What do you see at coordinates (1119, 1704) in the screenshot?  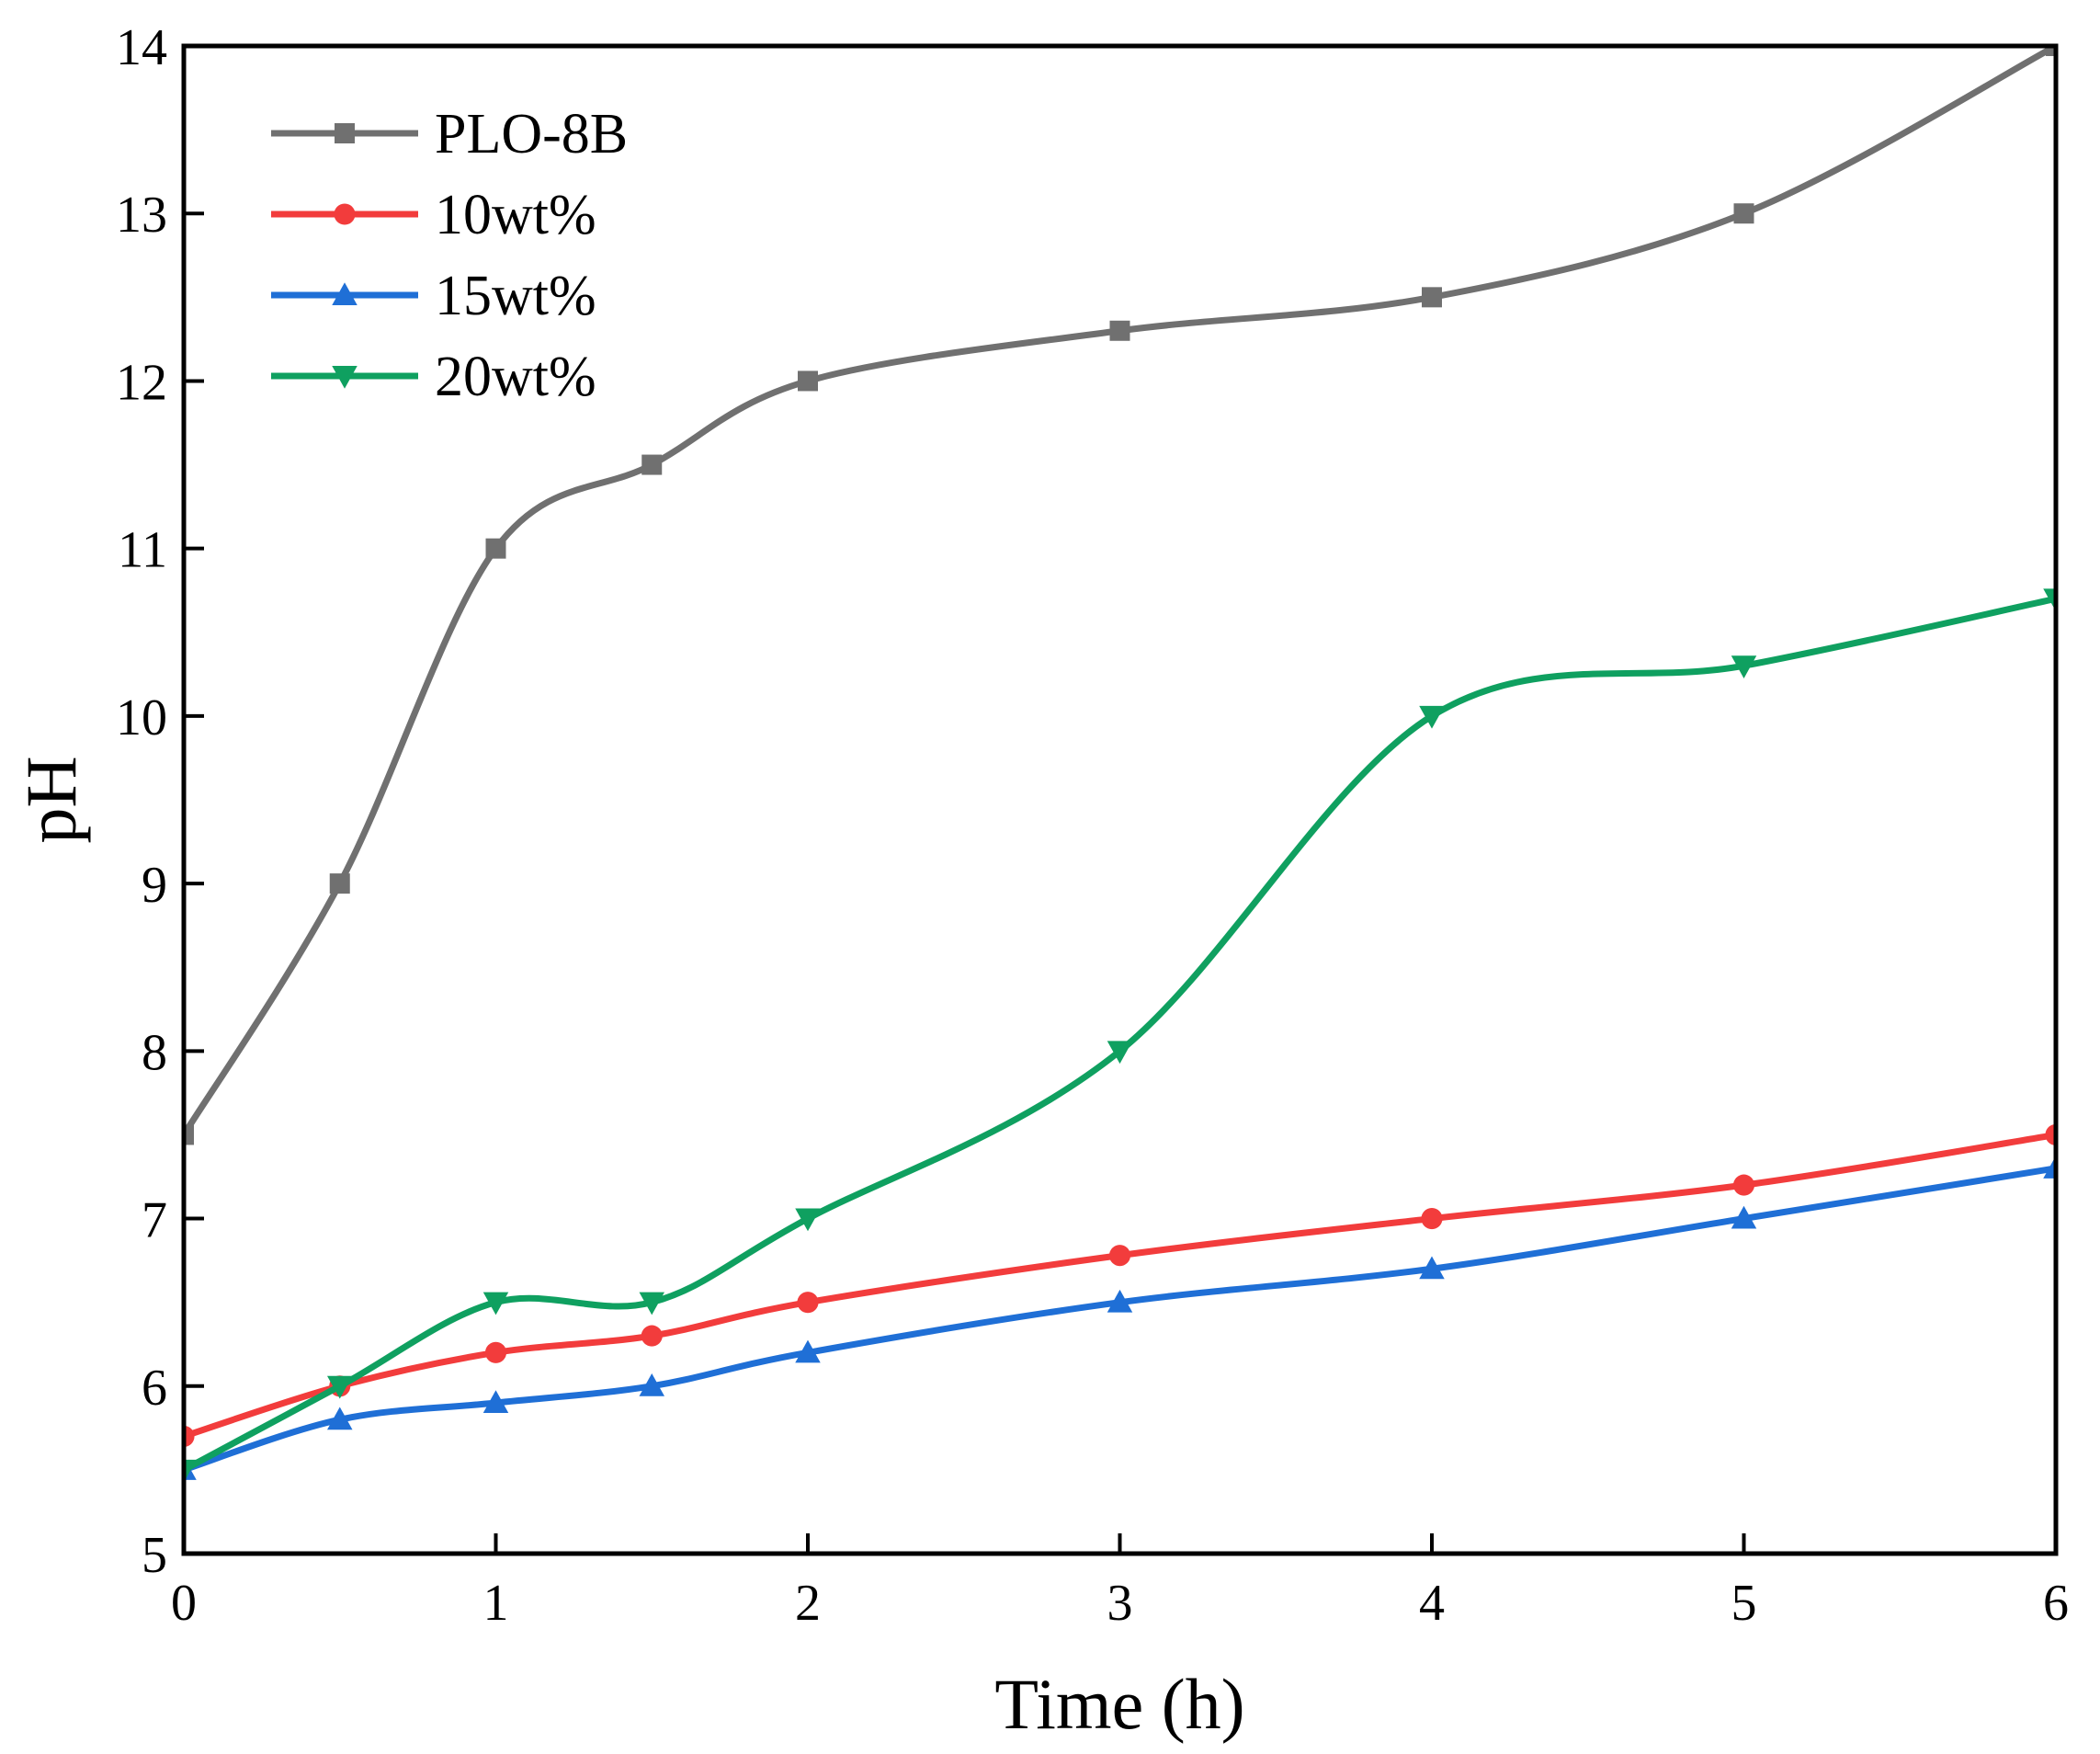 I see `x-axis-title: Time (h)` at bounding box center [1119, 1704].